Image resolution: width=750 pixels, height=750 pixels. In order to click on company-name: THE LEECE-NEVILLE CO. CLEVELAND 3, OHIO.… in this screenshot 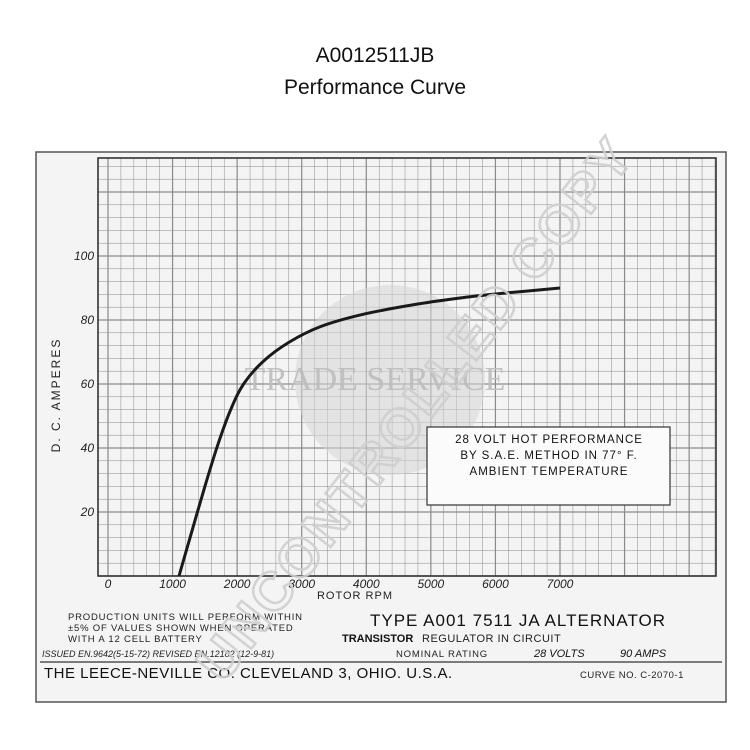, I will do `click(248, 673)`.